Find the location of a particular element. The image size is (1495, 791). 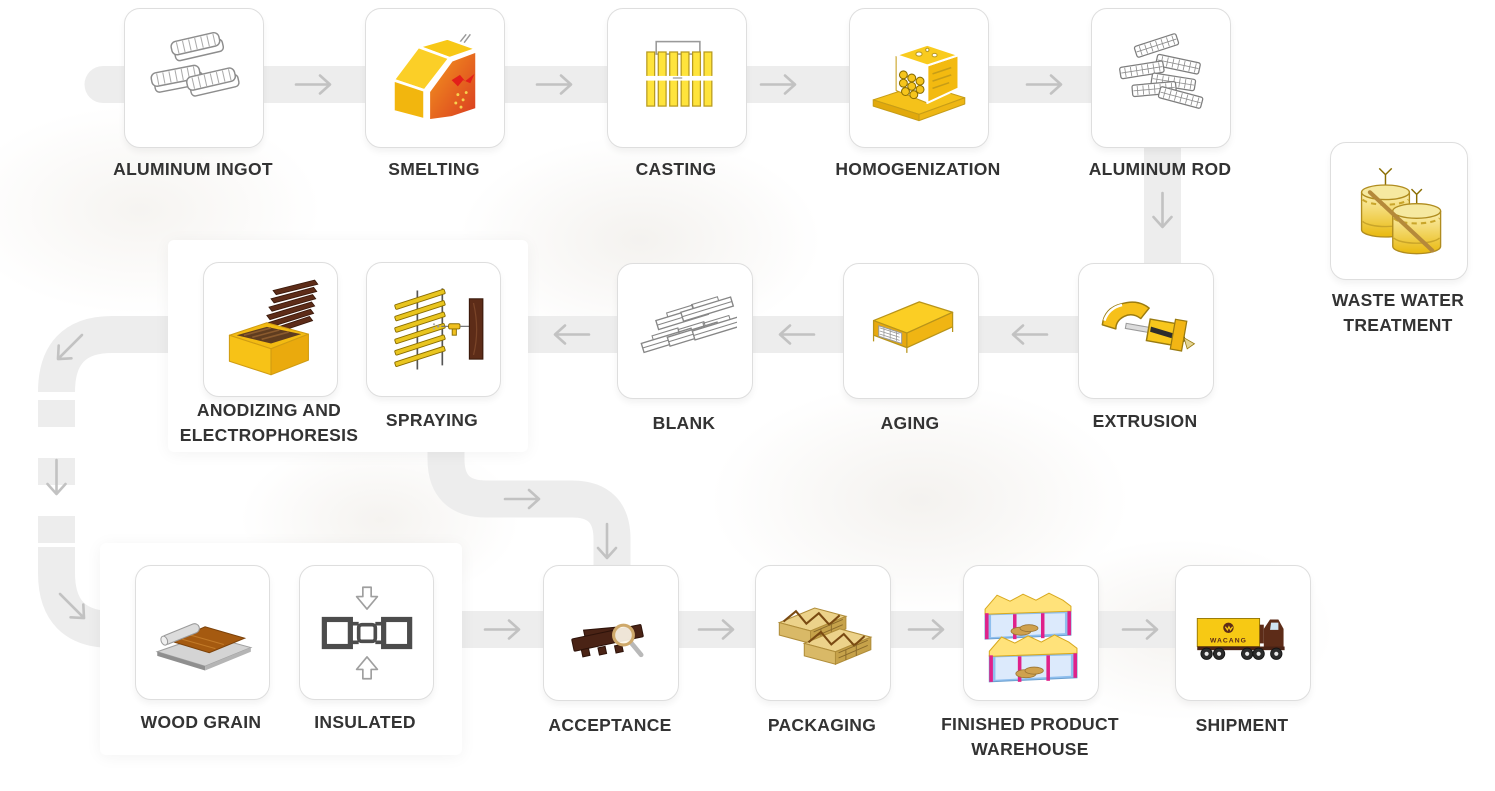

station-card-packaging is located at coordinates (823, 633).